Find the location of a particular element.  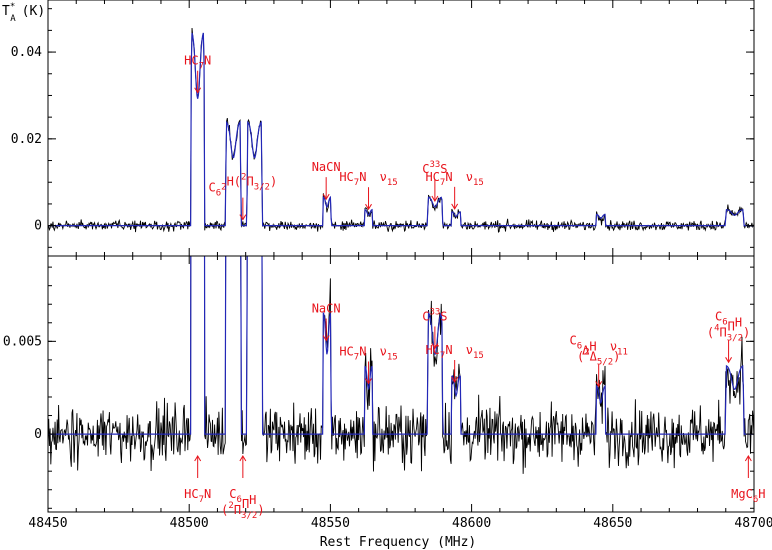

line-annotation: C6ΠH(2Π3/2) is located at coordinates (243, 488).